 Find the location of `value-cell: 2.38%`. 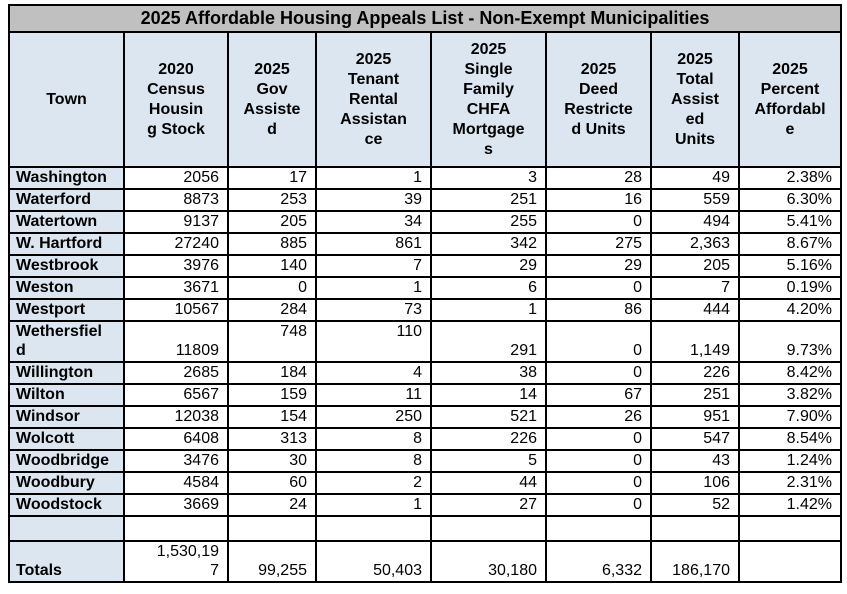

value-cell: 2.38% is located at coordinates (790, 178).